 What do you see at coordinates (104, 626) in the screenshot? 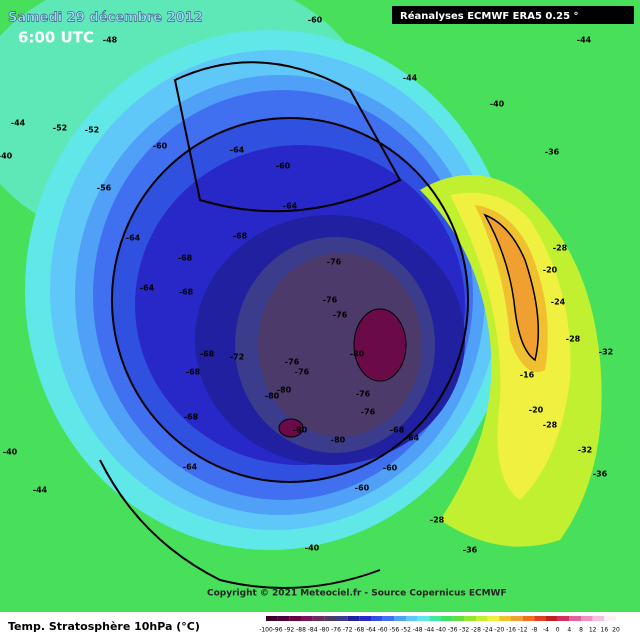
I see `field-name: Temp. Stratosphère 10hPa (°C)` at bounding box center [104, 626].